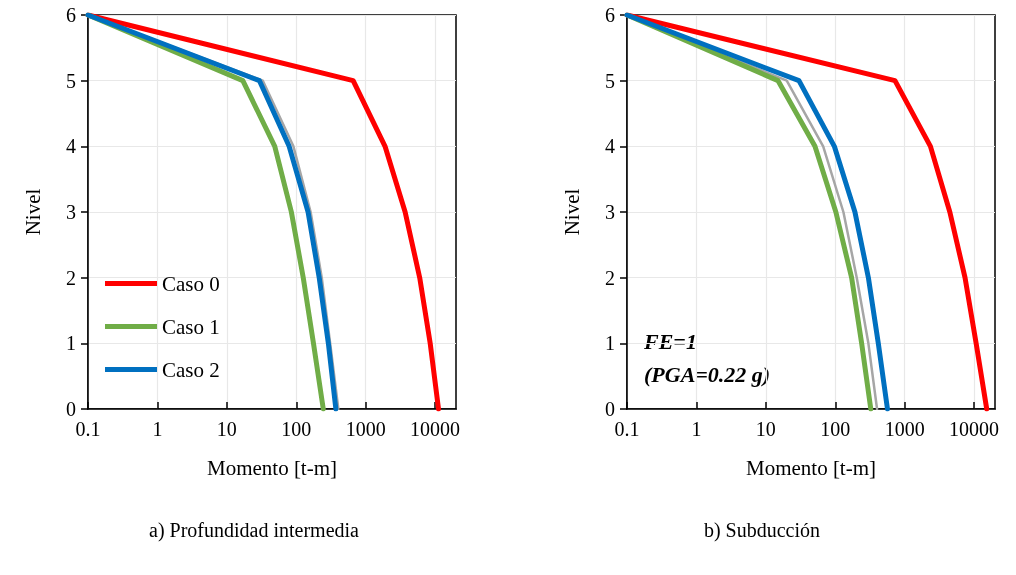 The width and height of the screenshot is (1016, 575). What do you see at coordinates (762, 530) in the screenshot?
I see `text: b) Subducción` at bounding box center [762, 530].